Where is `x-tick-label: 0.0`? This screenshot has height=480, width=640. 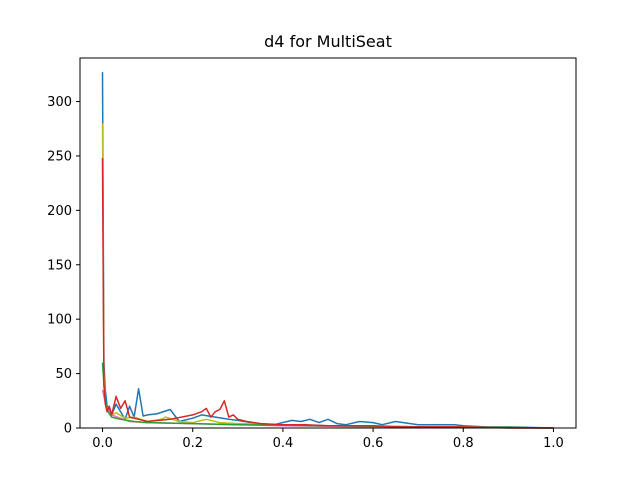 x-tick-label: 0.0 is located at coordinates (102, 443).